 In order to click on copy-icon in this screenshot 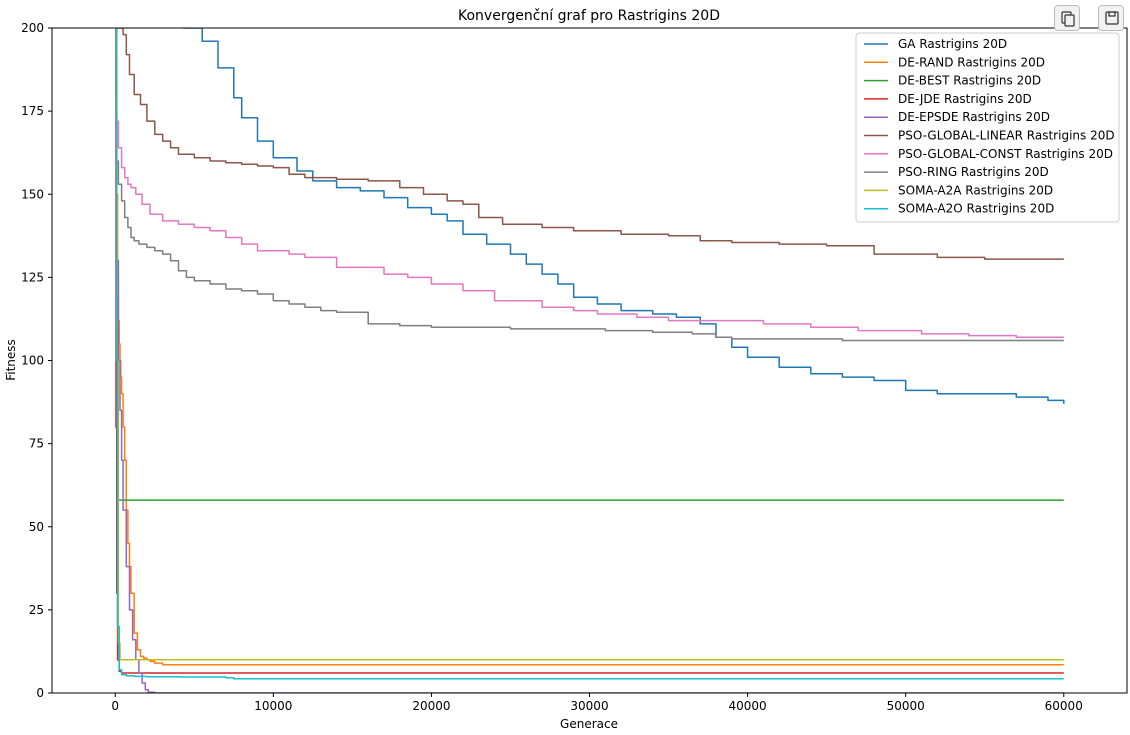, I will do `click(1068, 19)`.